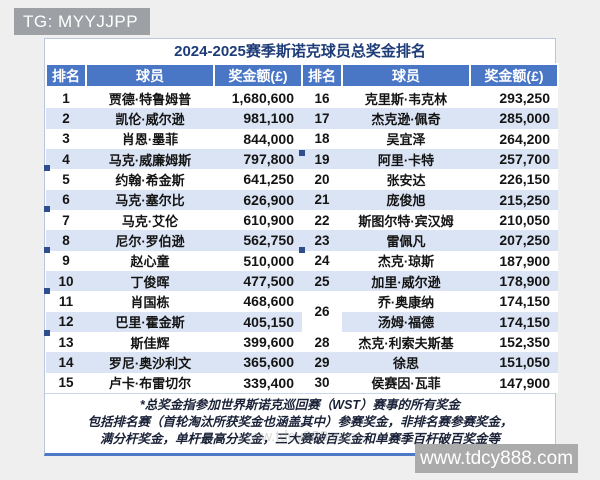 This screenshot has height=480, width=600. I want to click on player-cell: 约翰·希金斯, so click(150, 179).